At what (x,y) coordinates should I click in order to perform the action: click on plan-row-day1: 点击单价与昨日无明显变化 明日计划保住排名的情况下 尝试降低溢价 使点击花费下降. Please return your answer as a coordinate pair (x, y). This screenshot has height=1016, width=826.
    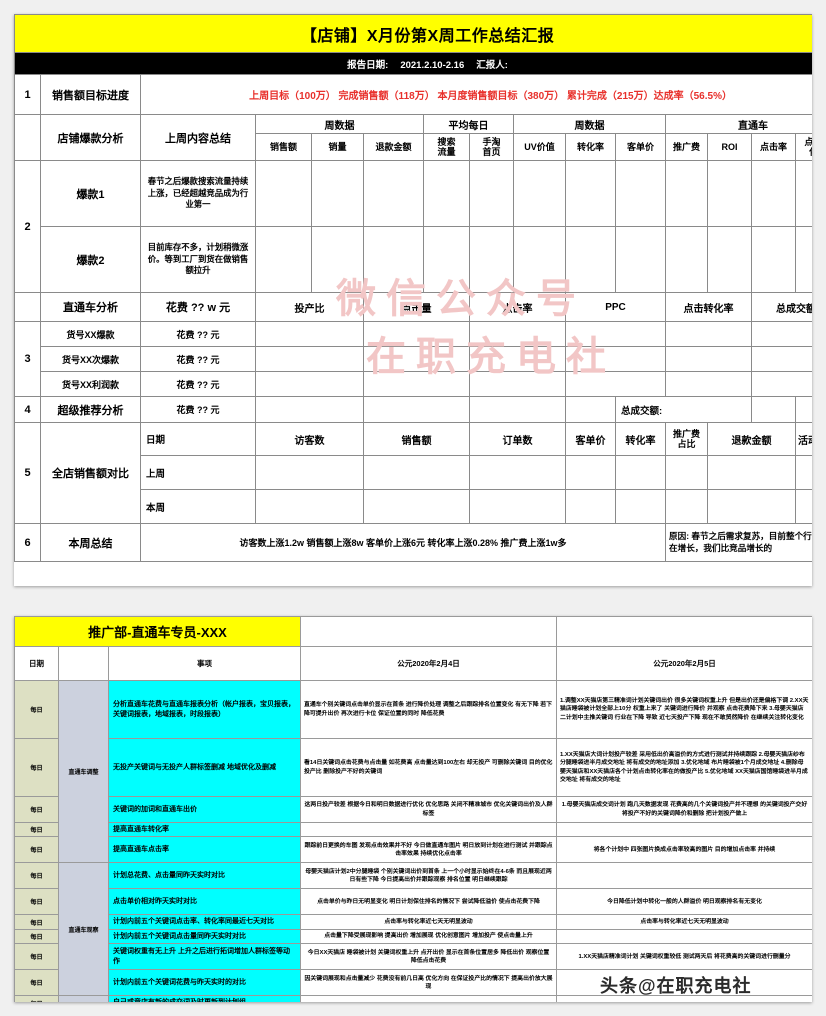
    Looking at the image, I should click on (428, 902).